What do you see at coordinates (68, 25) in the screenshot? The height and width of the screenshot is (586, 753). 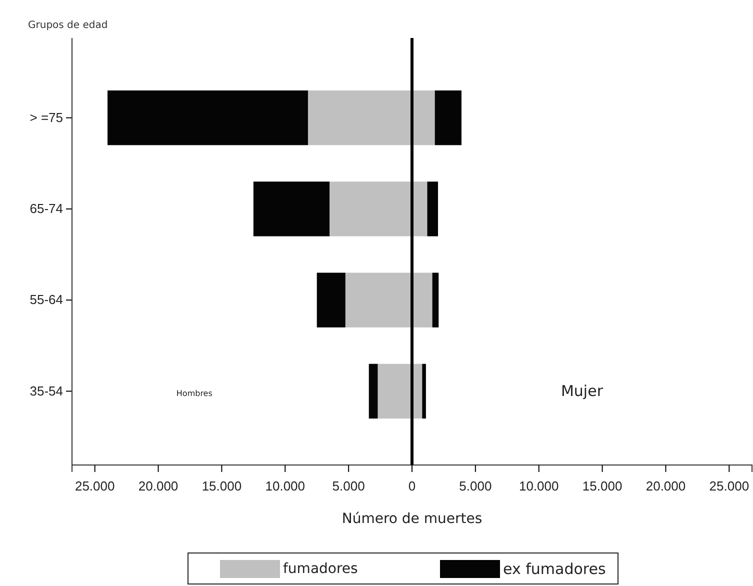 I see `y-axis-title: Grupos de edad` at bounding box center [68, 25].